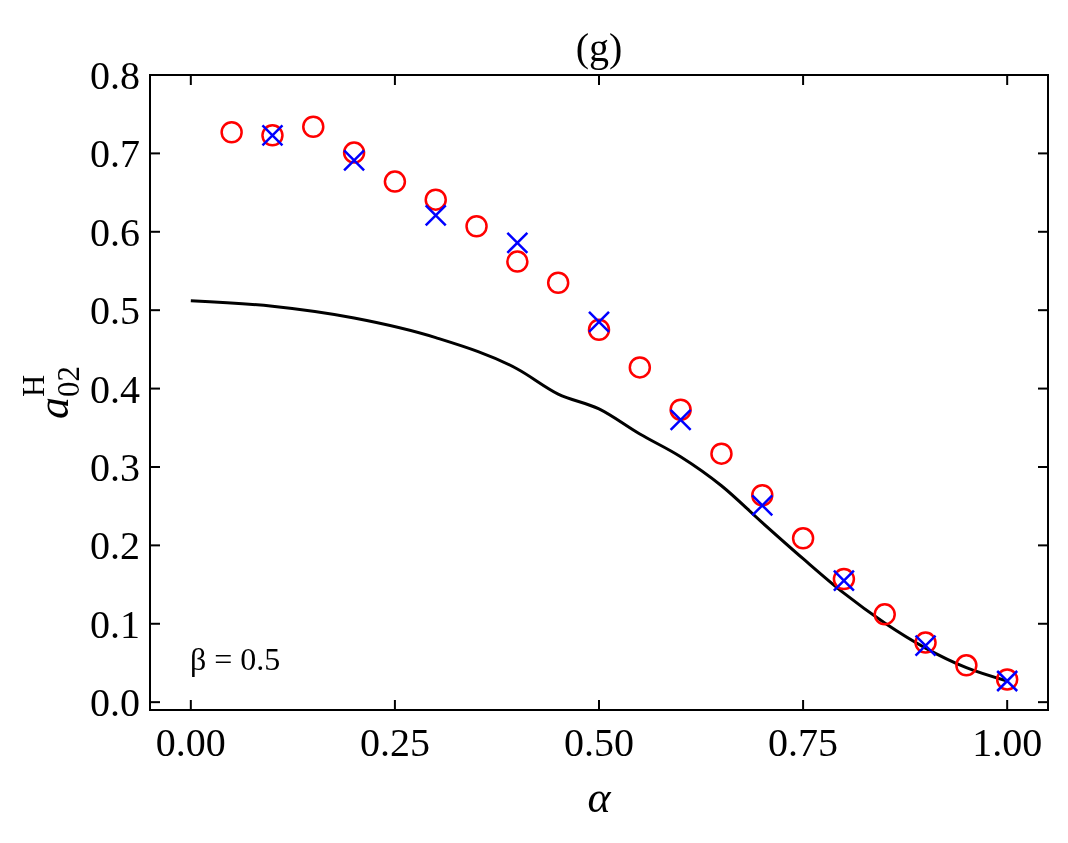  What do you see at coordinates (115, 703) in the screenshot?
I see `y-tick-label: 0.0` at bounding box center [115, 703].